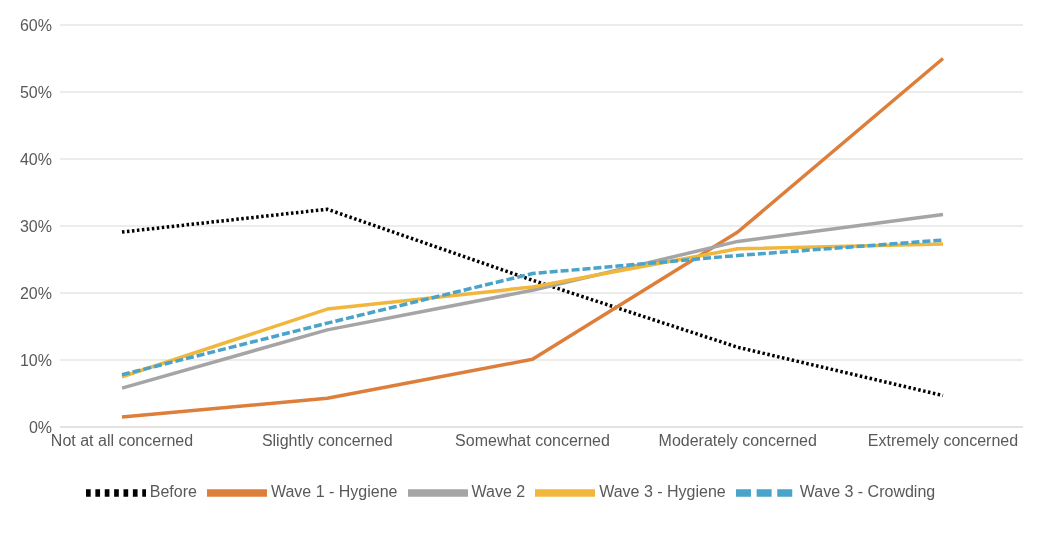  Describe the element at coordinates (867, 492) in the screenshot. I see `legend-label: Wave 3 - Crowding` at that location.